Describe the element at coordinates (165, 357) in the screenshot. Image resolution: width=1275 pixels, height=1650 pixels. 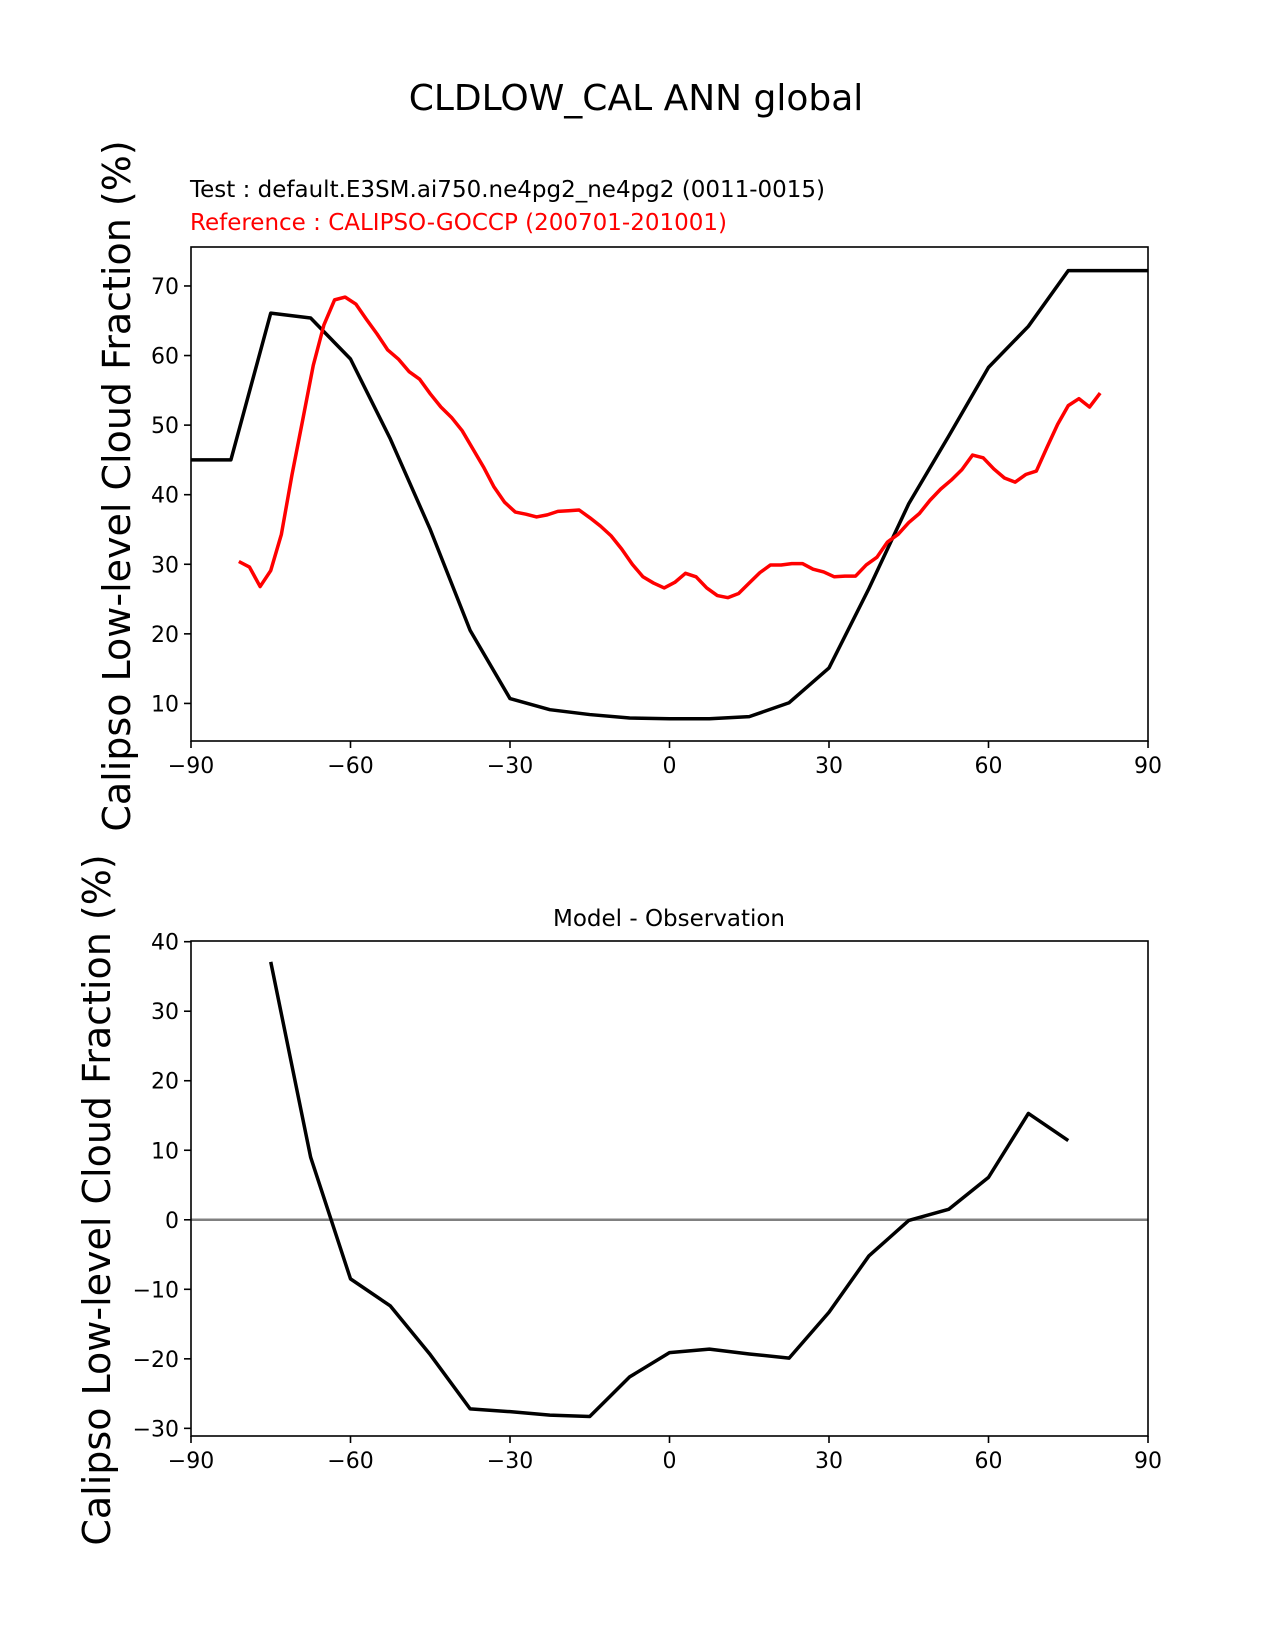
I see `y-tick-label: 60` at that location.